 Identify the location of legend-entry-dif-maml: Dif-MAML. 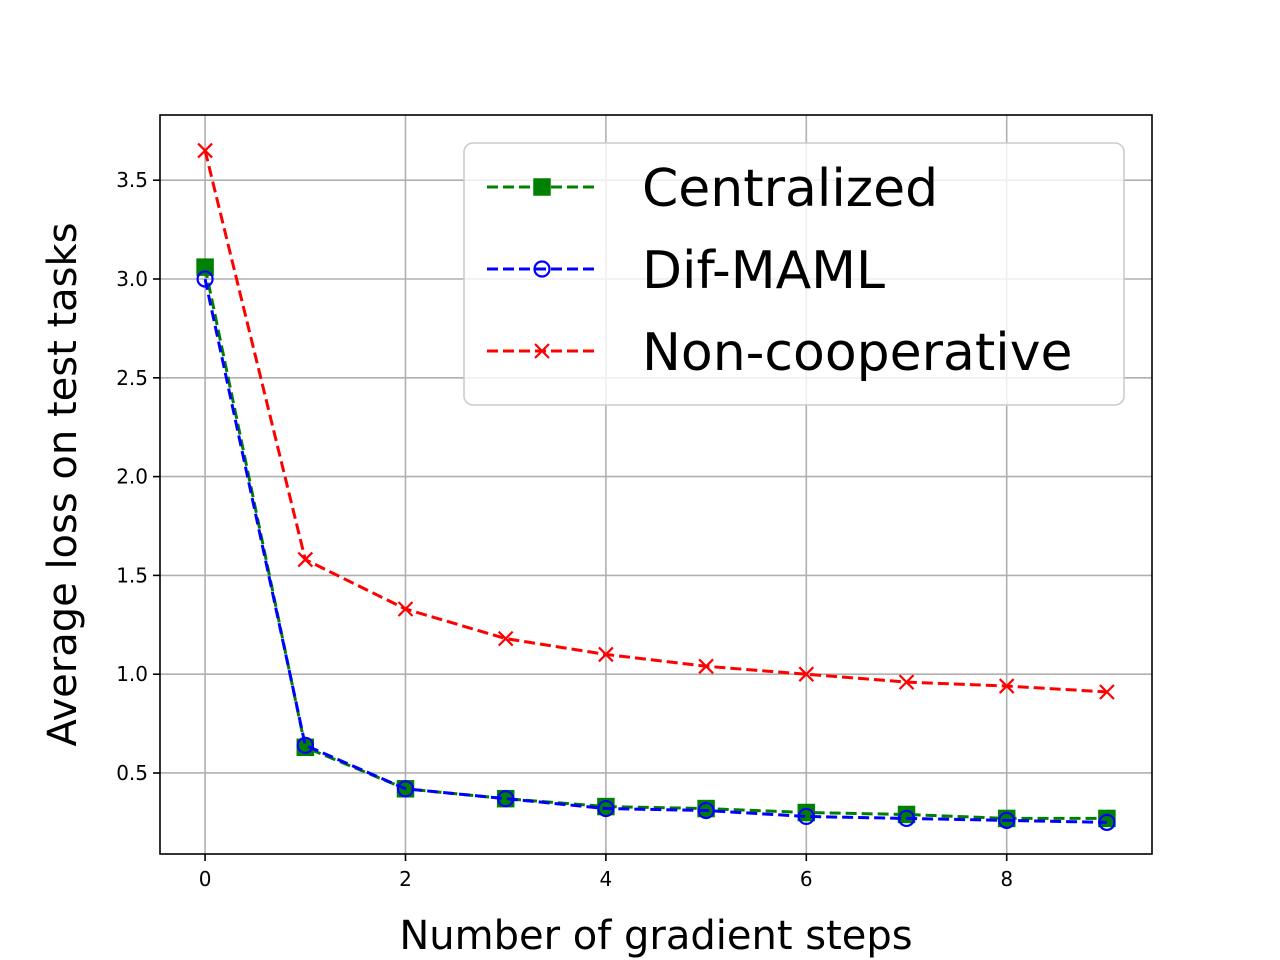
(686, 271).